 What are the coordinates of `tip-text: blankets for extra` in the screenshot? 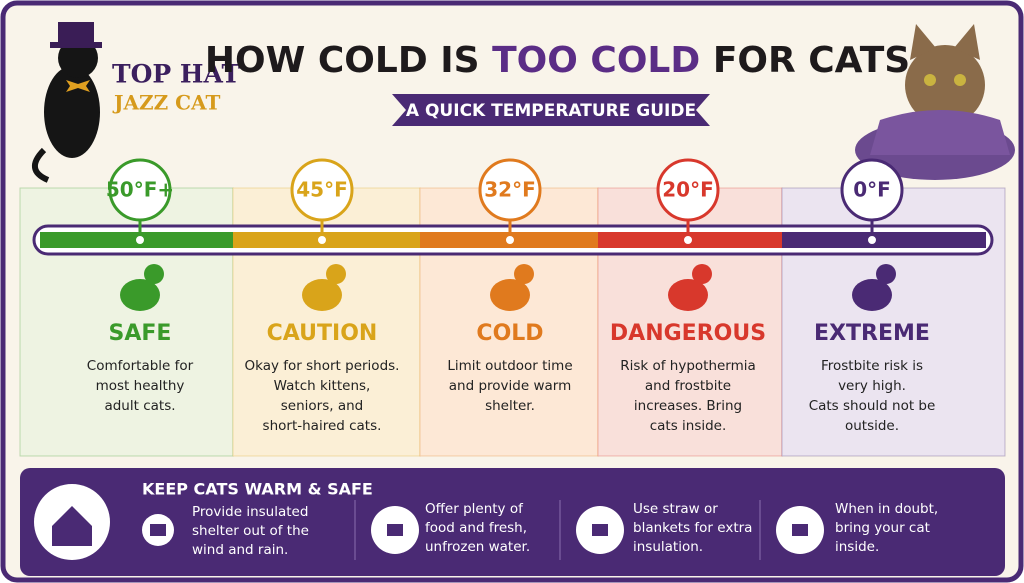 It's located at (692, 528).